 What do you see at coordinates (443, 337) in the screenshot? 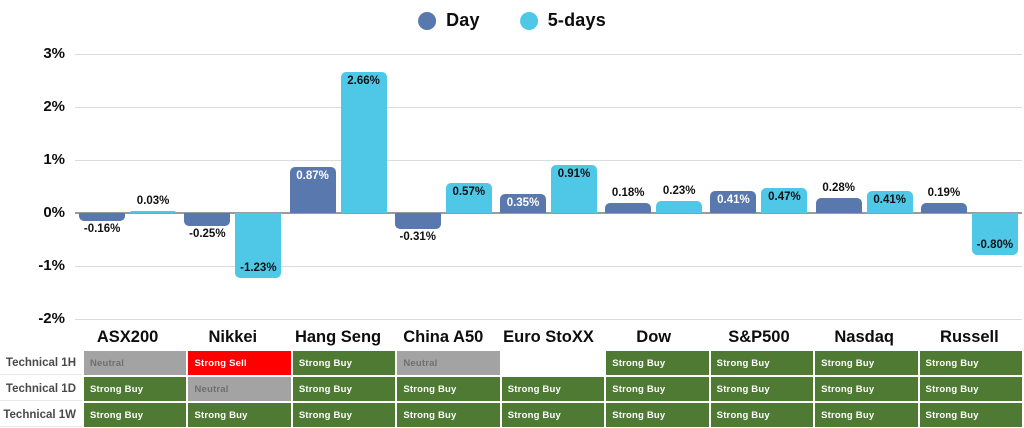
I see `x-axis-label-china-a50: China A50` at bounding box center [443, 337].